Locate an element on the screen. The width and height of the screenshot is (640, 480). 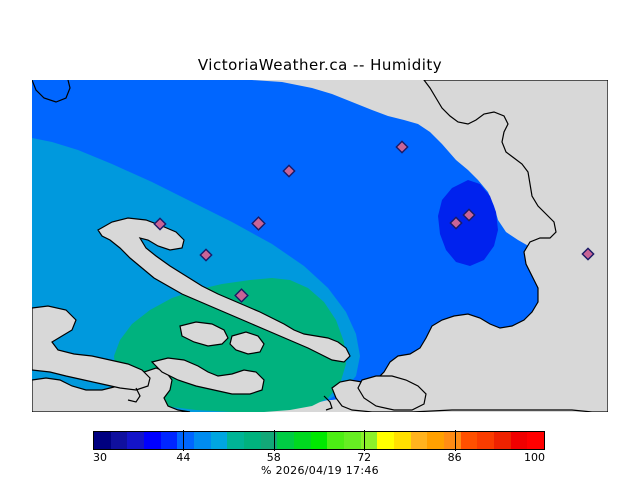
colorbar-tick-label: 58 is located at coordinates (273, 457).